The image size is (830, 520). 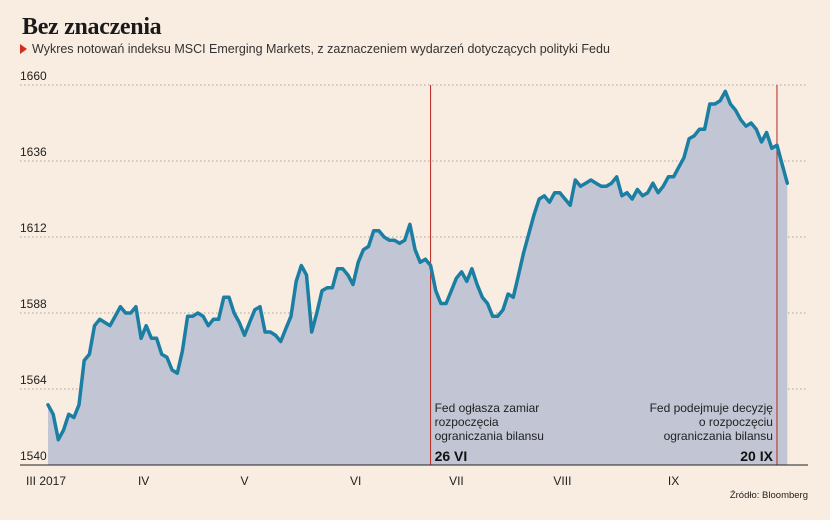 What do you see at coordinates (33, 304) in the screenshot?
I see `y-tick-label: 1588` at bounding box center [33, 304].